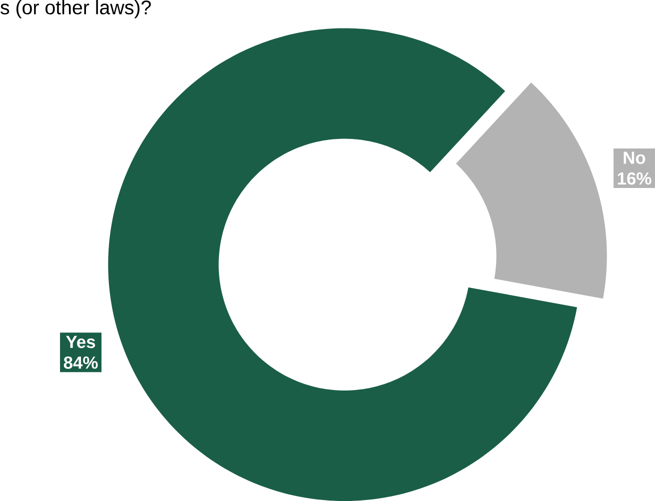 The image size is (655, 501). What do you see at coordinates (81, 342) in the screenshot?
I see `slice-label: Yes` at bounding box center [81, 342].